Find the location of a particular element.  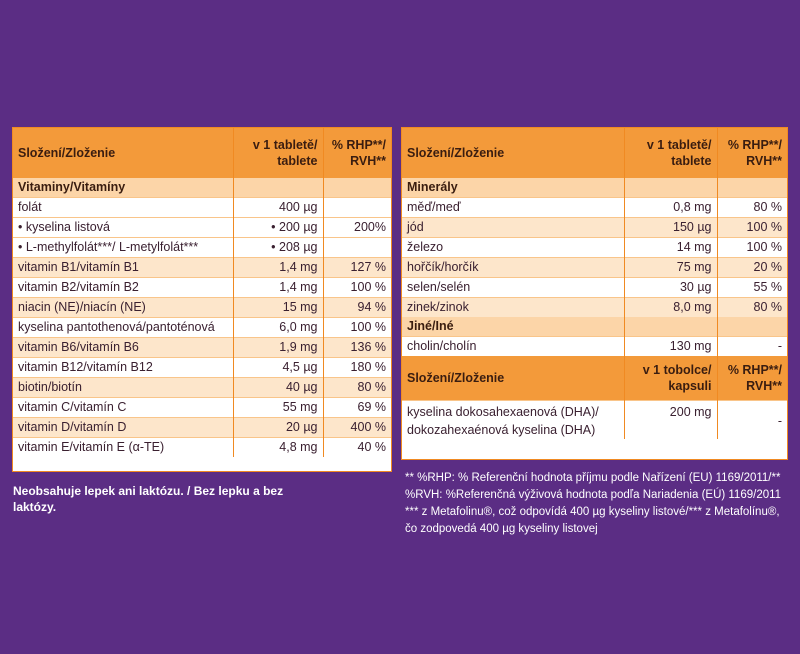

row-amount: 30 µg is located at coordinates (670, 287).